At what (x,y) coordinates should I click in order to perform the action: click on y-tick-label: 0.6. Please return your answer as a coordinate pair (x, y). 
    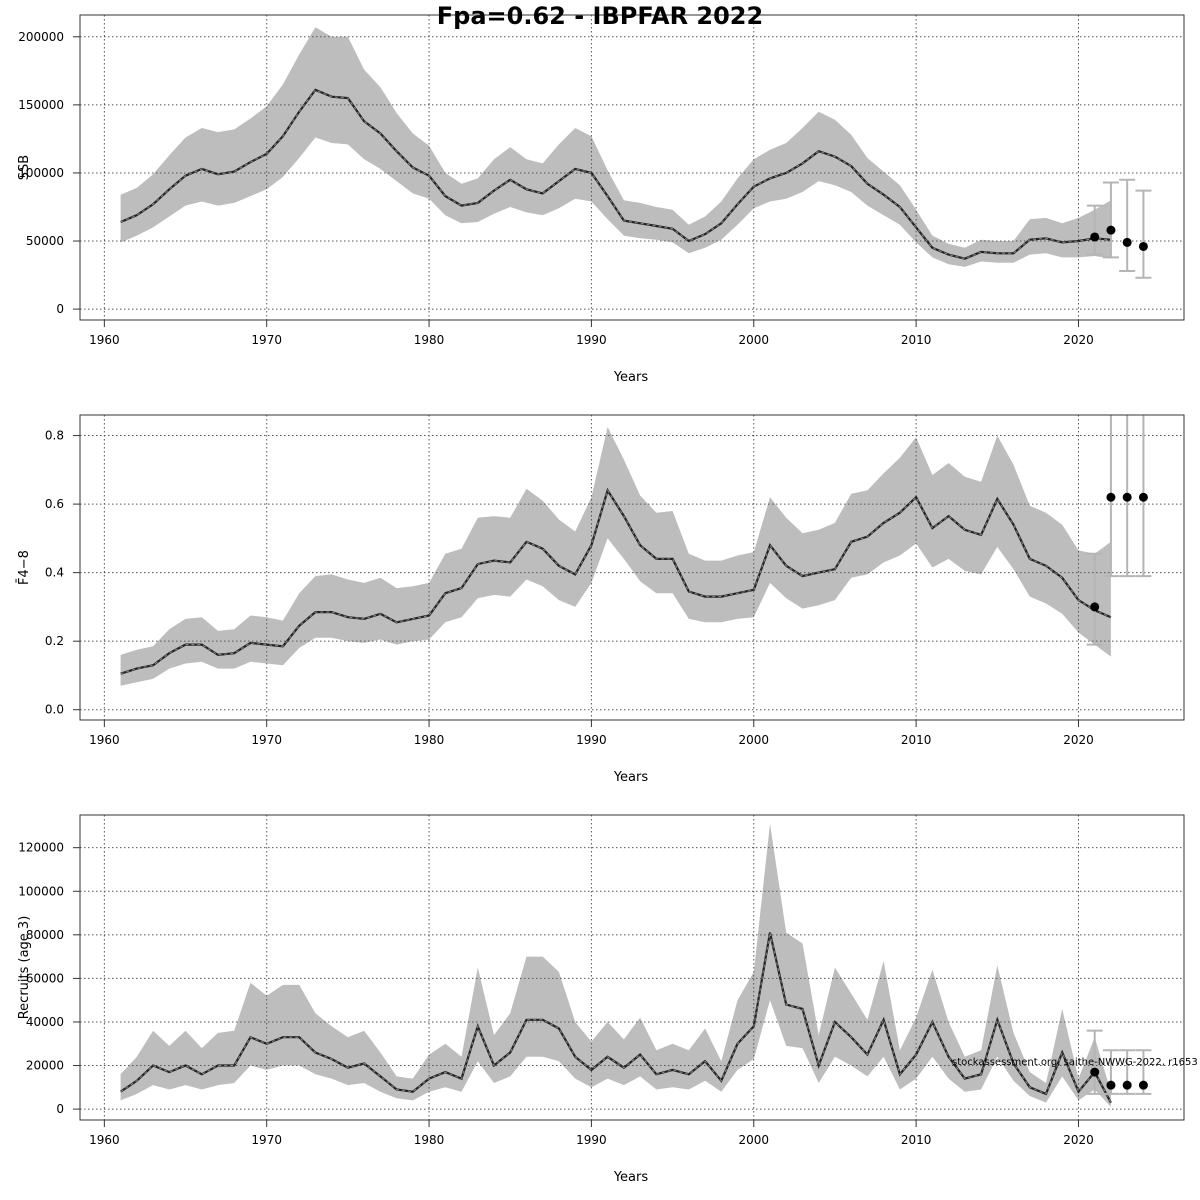
    Looking at the image, I should click on (54, 504).